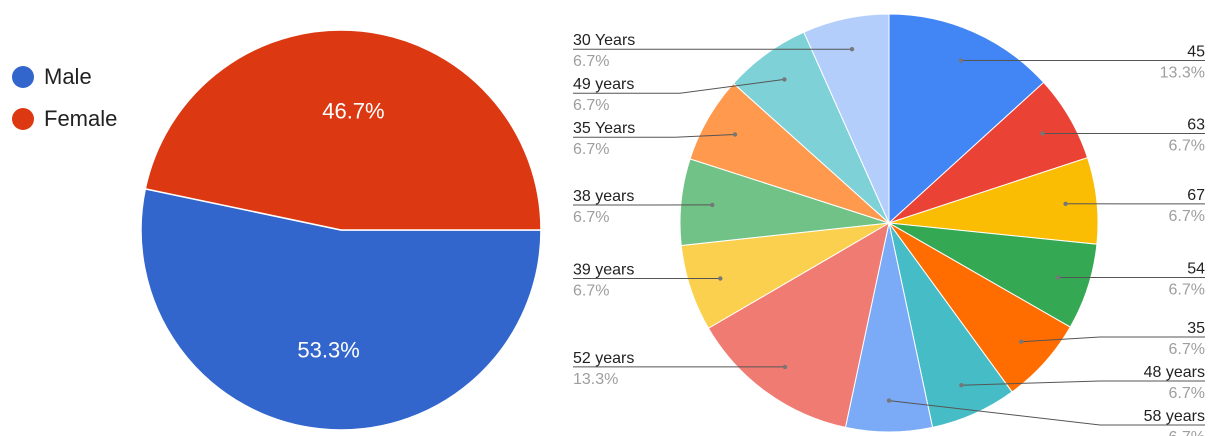  What do you see at coordinates (591, 149) in the screenshot?
I see `slice-percent-35-years-10: 6.7%` at bounding box center [591, 149].